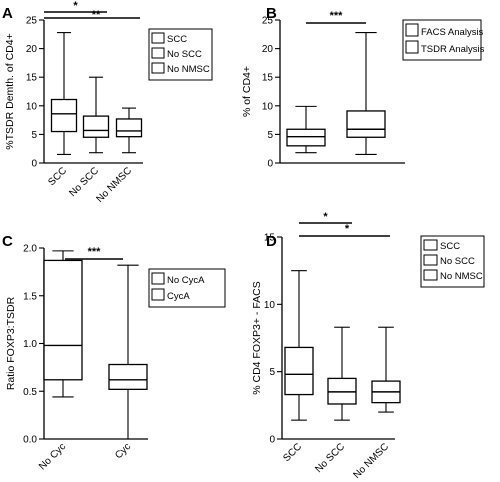 Image resolution: width=500 pixels, height=482 pixels. What do you see at coordinates (95, 252) in the screenshot?
I see `panel-c-significance-label: ***` at bounding box center [95, 252].